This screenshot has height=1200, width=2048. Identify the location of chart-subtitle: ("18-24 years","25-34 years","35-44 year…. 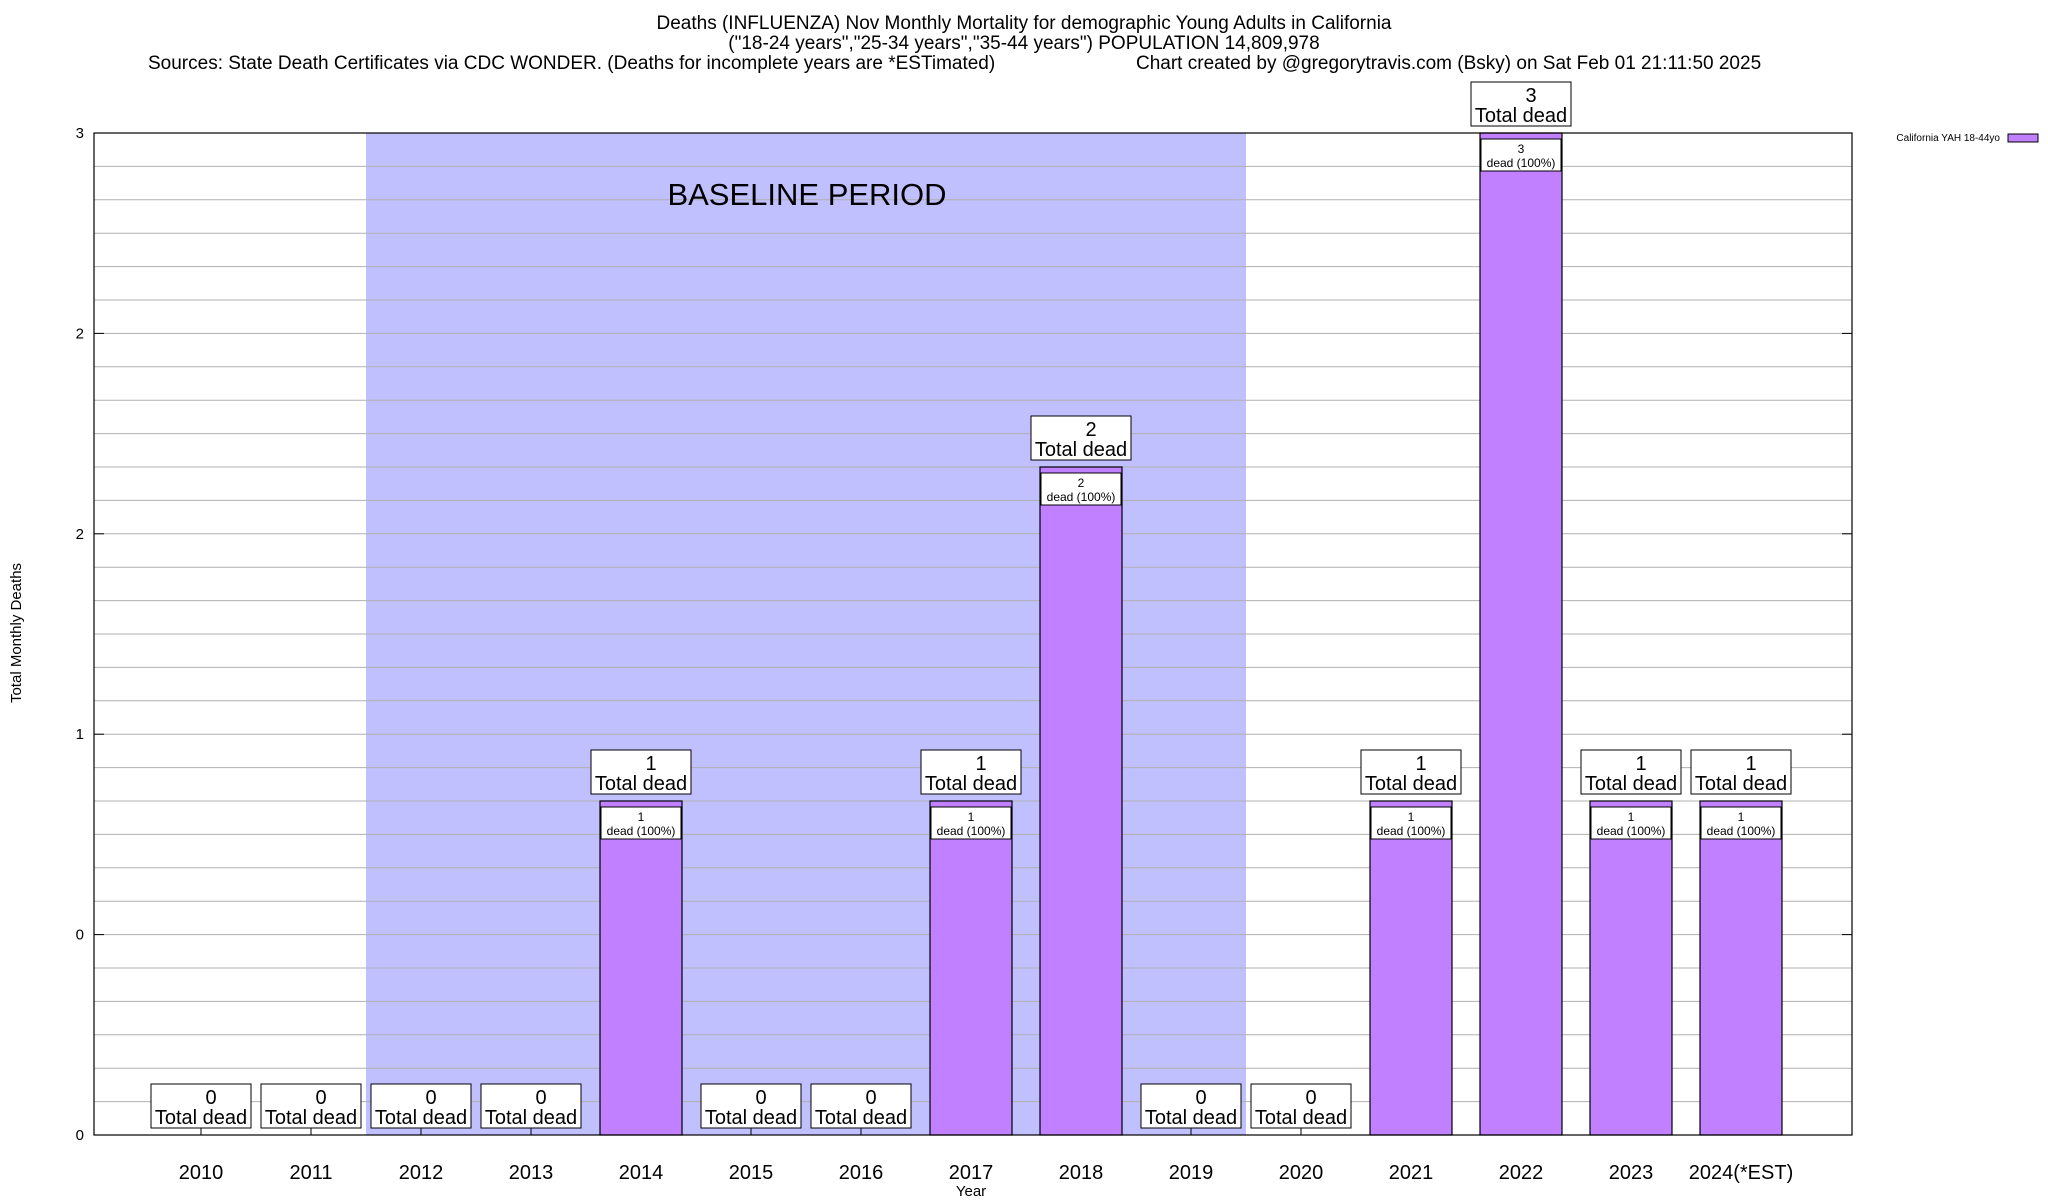
(1024, 43).